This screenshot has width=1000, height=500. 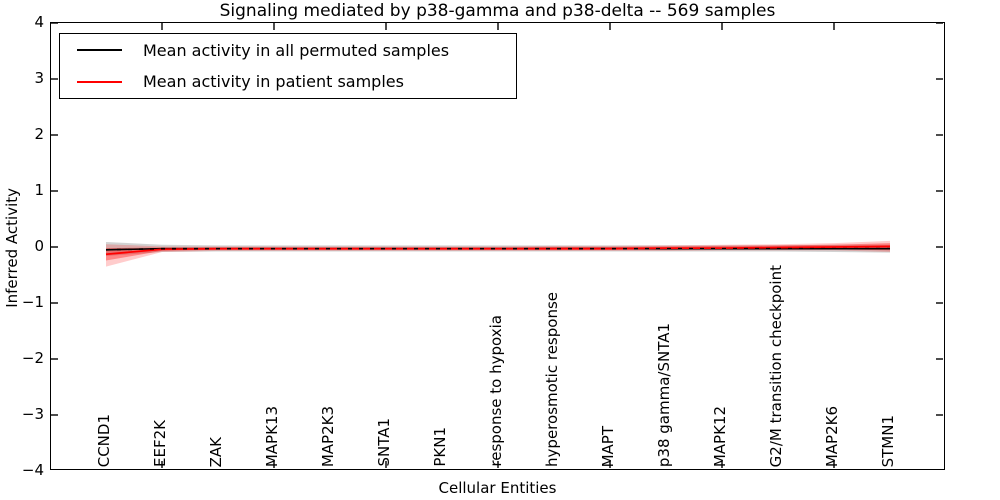 I want to click on x-tick-label: EEF2K, so click(x=160, y=443).